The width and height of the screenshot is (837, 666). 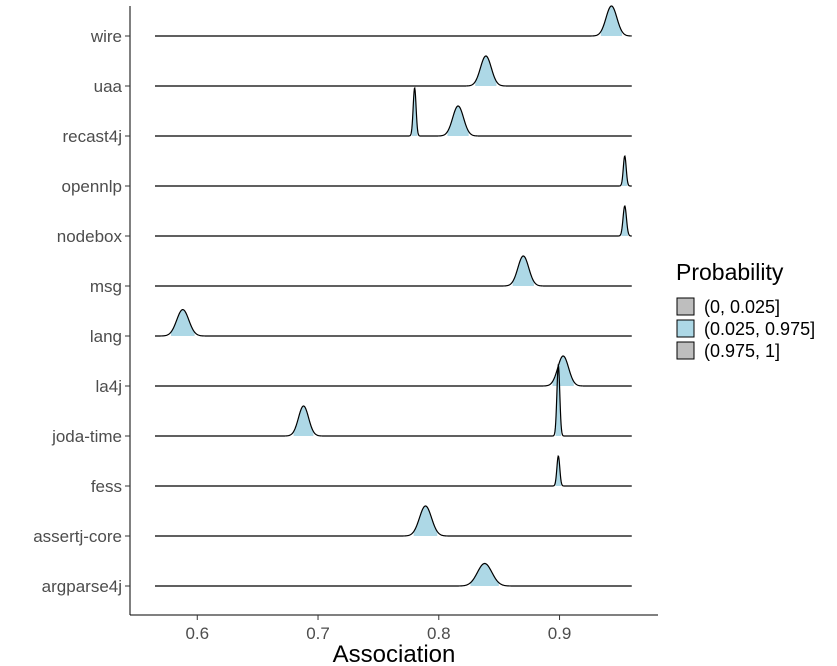 I want to click on ridge-uaa, so click(x=393, y=71).